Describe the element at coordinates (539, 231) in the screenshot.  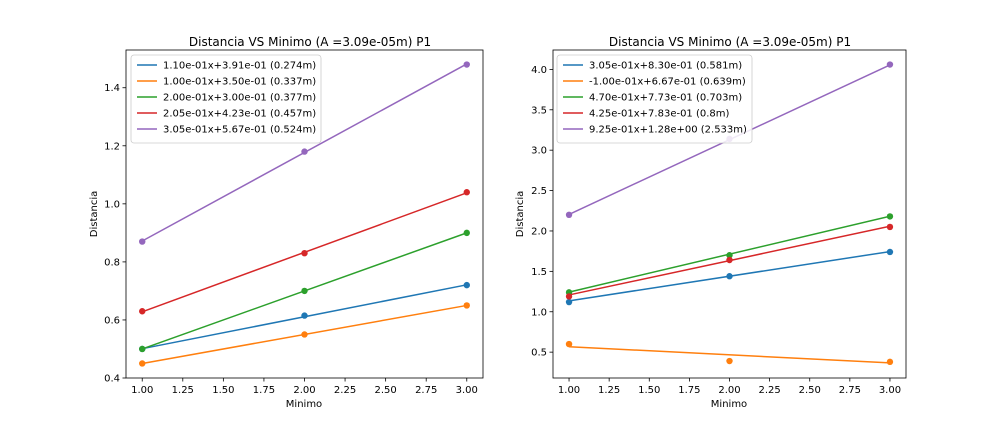
I see `y-tick-label: 2.0` at that location.